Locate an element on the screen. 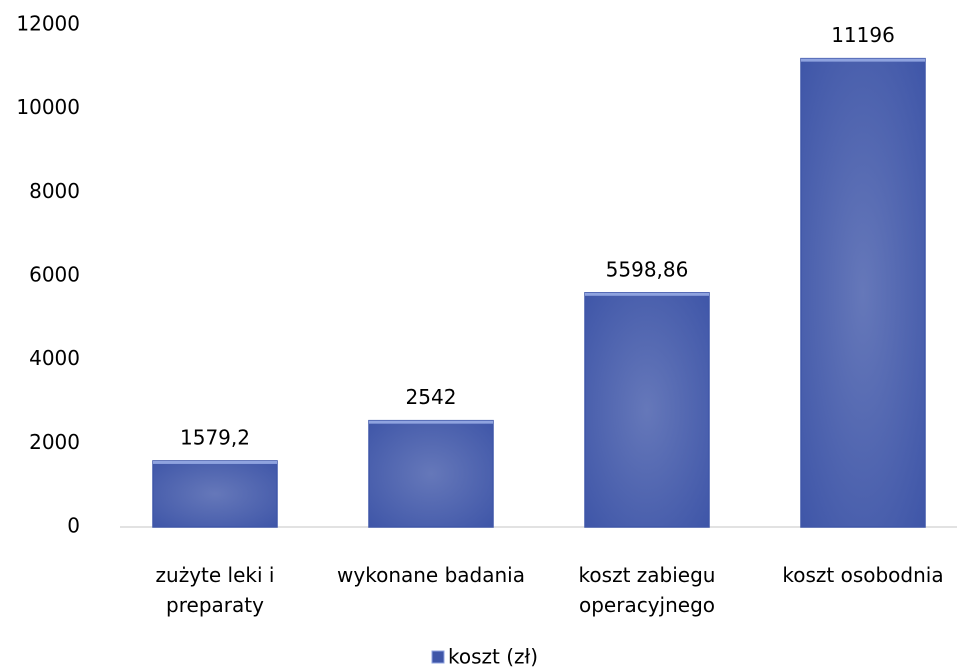 The height and width of the screenshot is (672, 957). x-tick-label: zużyte leki i preparaty is located at coordinates (215, 590).